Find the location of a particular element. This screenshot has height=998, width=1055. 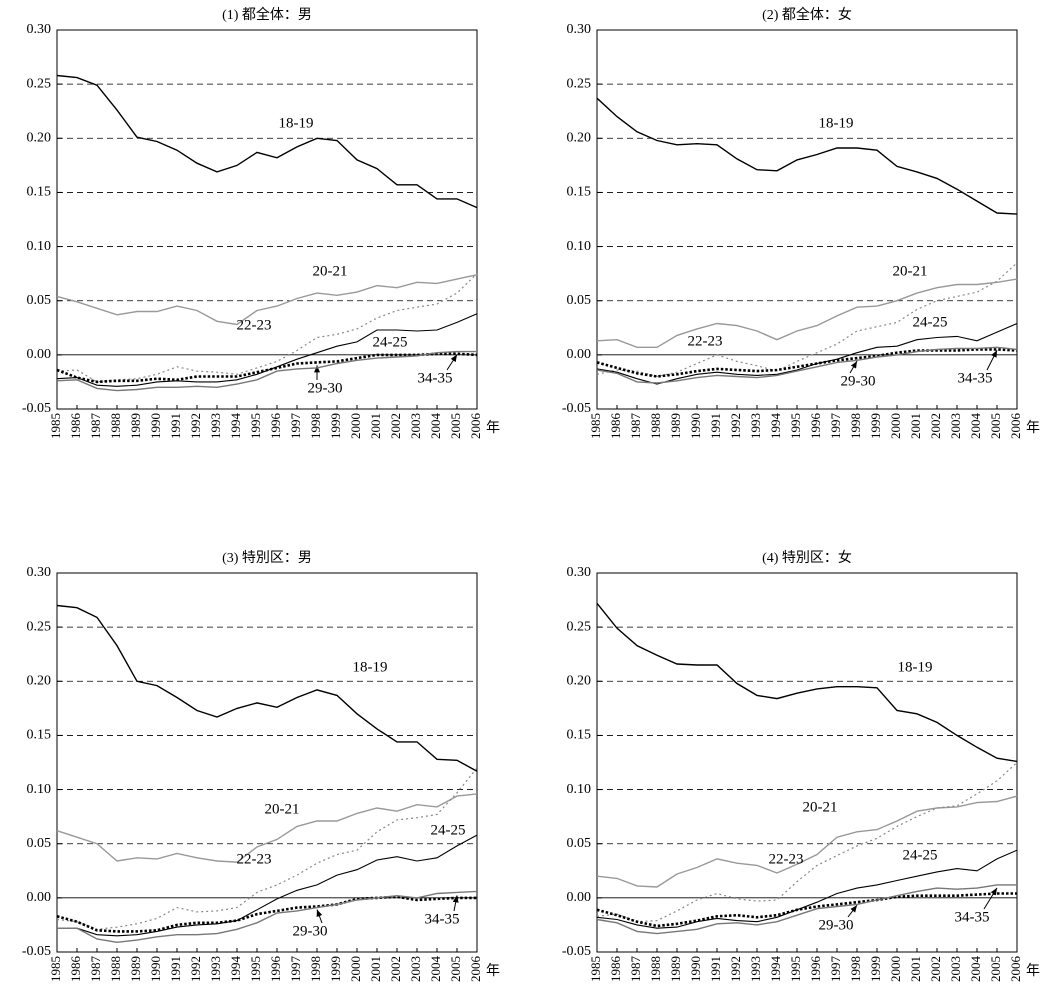

chart-title: (2) 都全体：女 is located at coordinates (807, 14).